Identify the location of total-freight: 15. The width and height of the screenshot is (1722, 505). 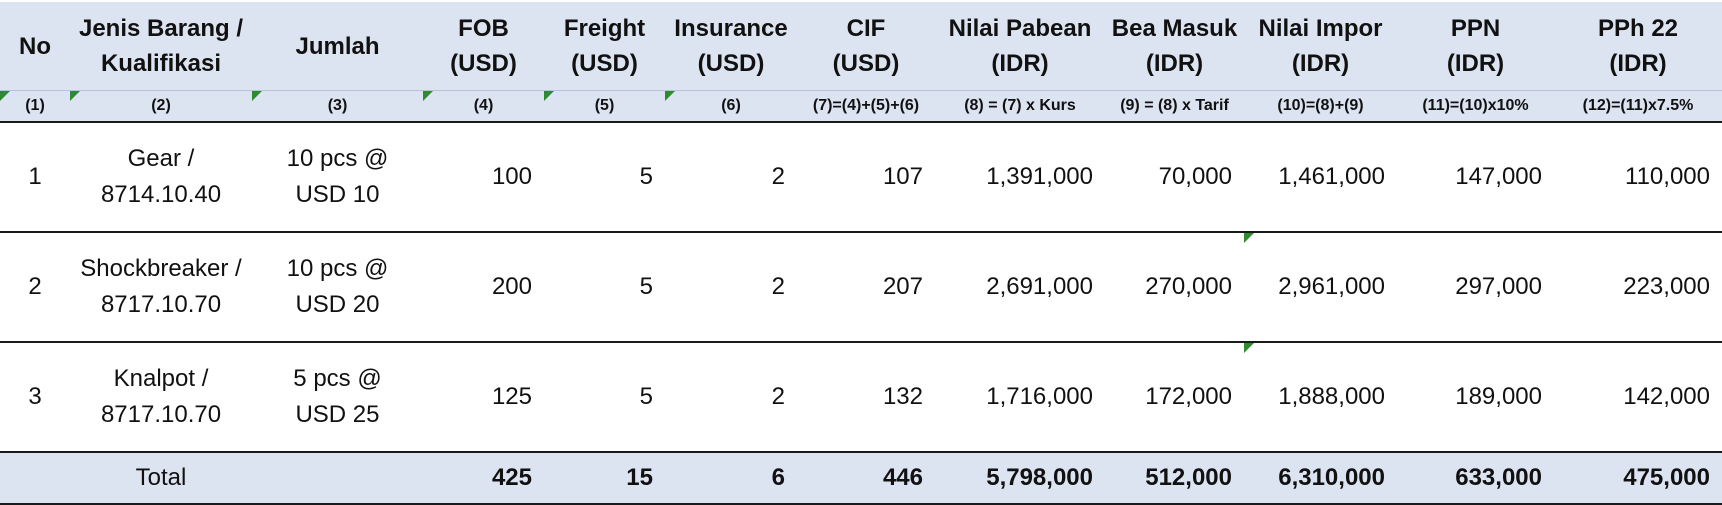
(604, 478).